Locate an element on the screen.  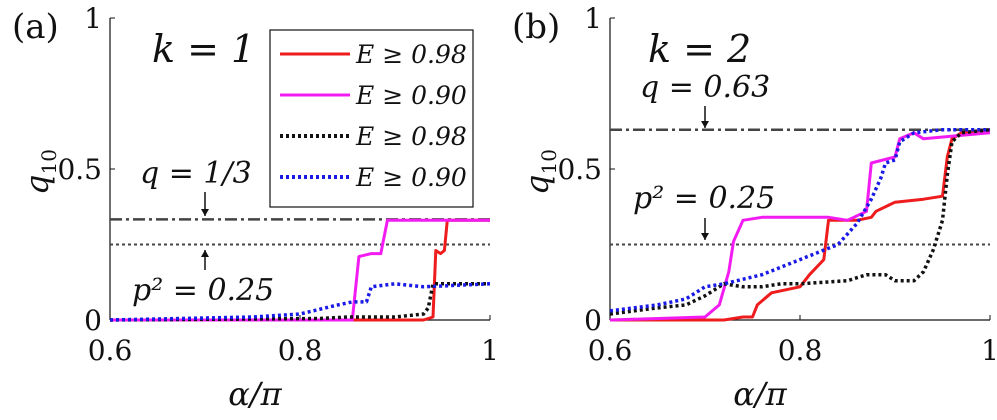
annotation-label: q = 1/3 is located at coordinates (196, 173).